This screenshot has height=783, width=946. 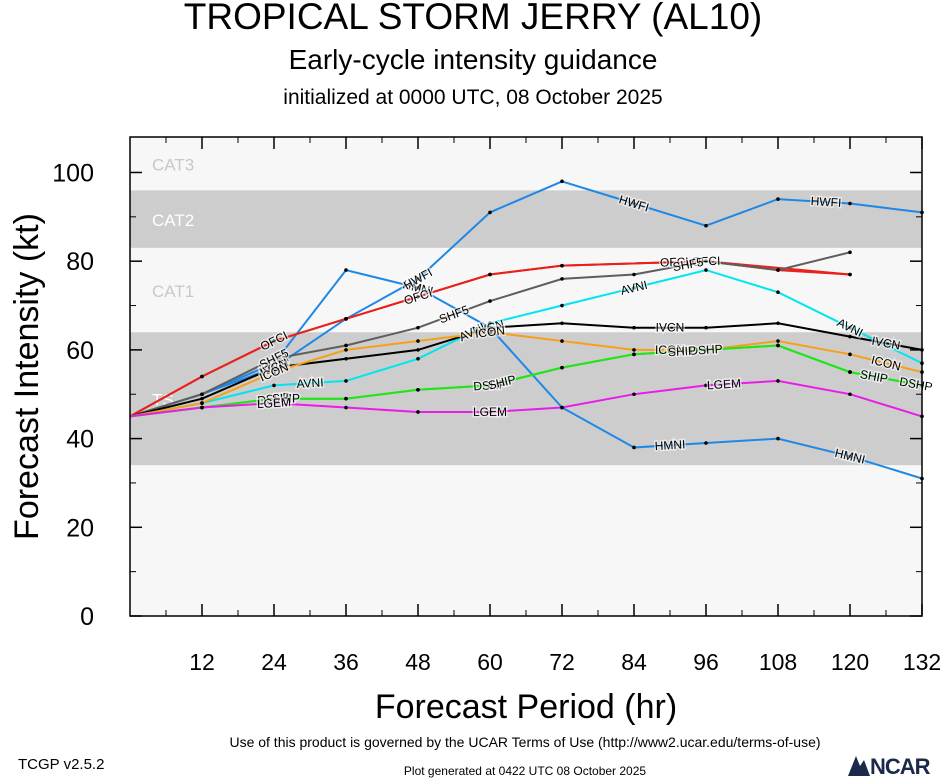 I want to click on series-label-group: OFCL, so click(x=676, y=262).